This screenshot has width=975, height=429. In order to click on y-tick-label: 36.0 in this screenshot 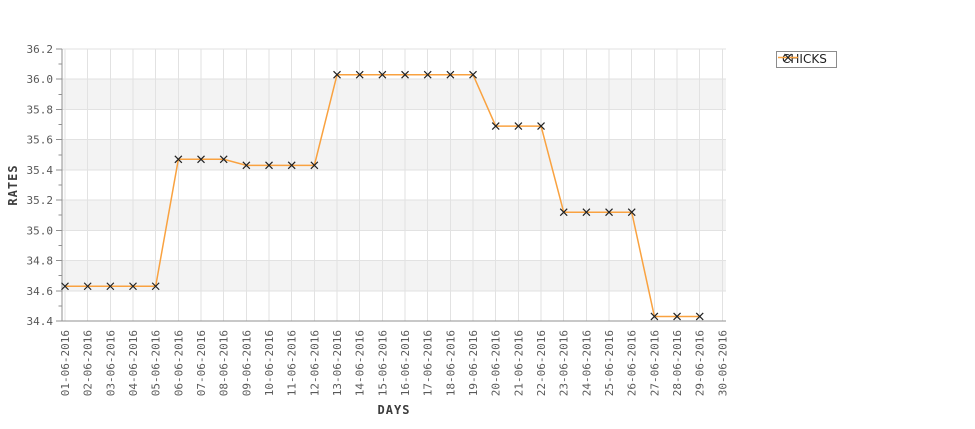, I will do `click(40, 79)`.